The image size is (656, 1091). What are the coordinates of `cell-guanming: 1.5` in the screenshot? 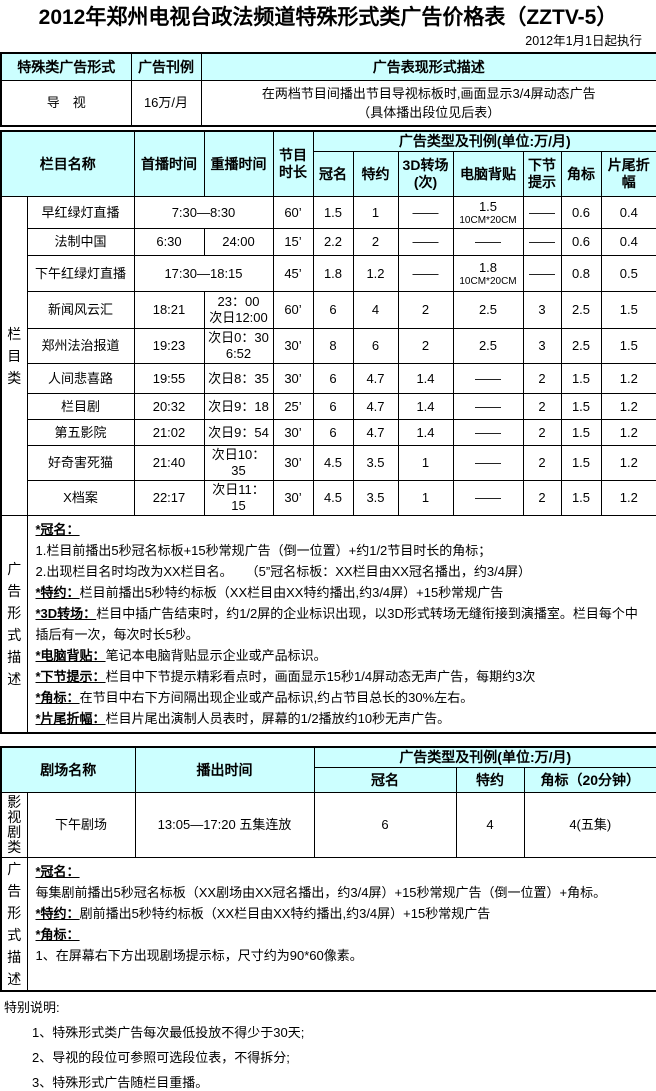 It's located at (333, 212).